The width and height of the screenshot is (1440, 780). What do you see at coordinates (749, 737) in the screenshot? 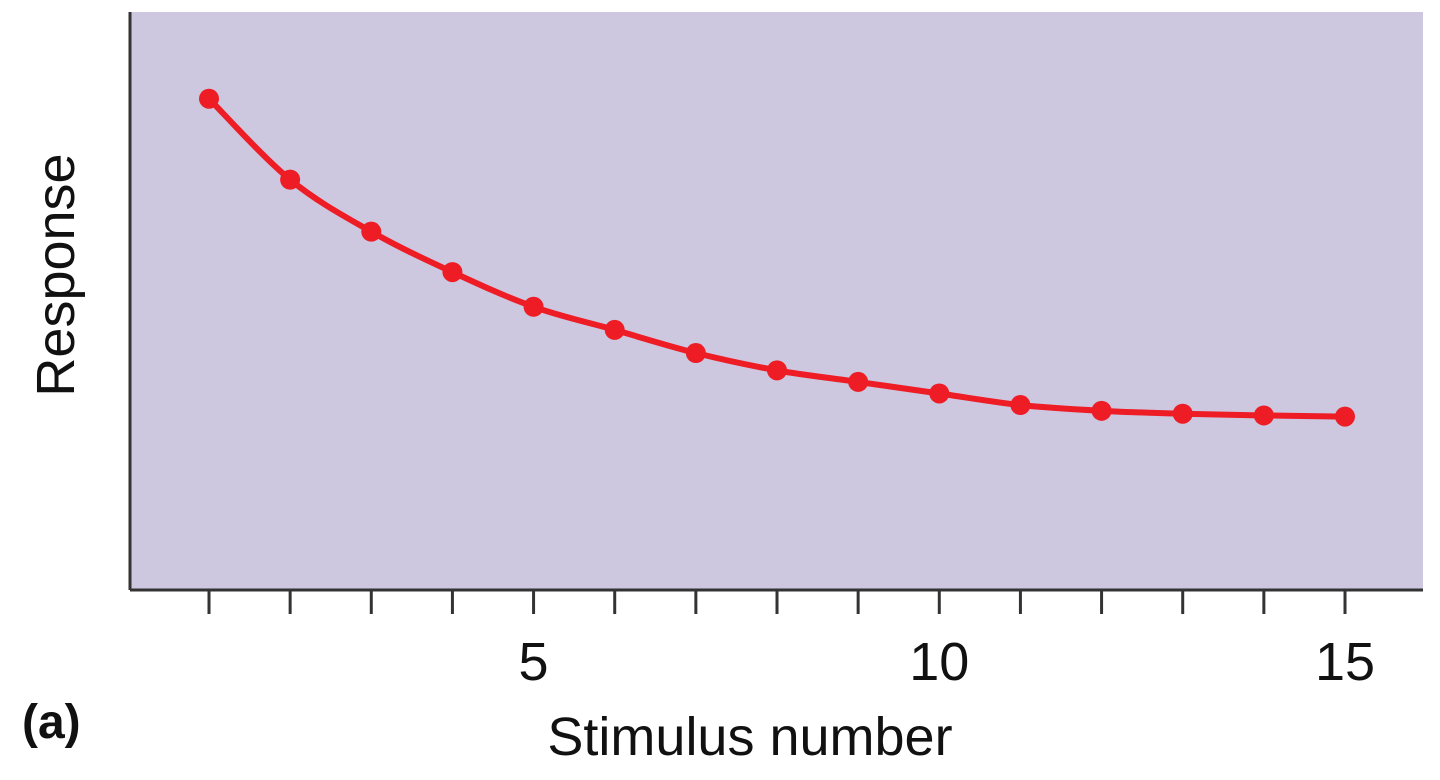
I see `x-axis-title: Stimulus number` at bounding box center [749, 737].